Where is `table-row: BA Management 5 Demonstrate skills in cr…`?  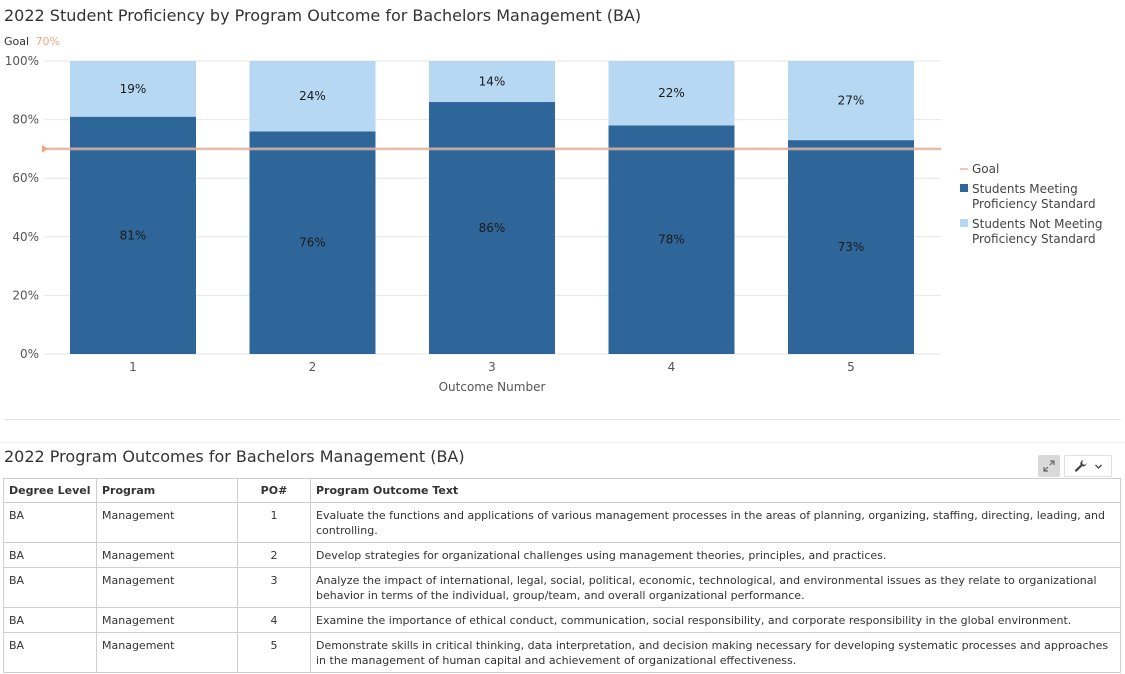 table-row: BA Management 5 Demonstrate skills in cr… is located at coordinates (562, 652).